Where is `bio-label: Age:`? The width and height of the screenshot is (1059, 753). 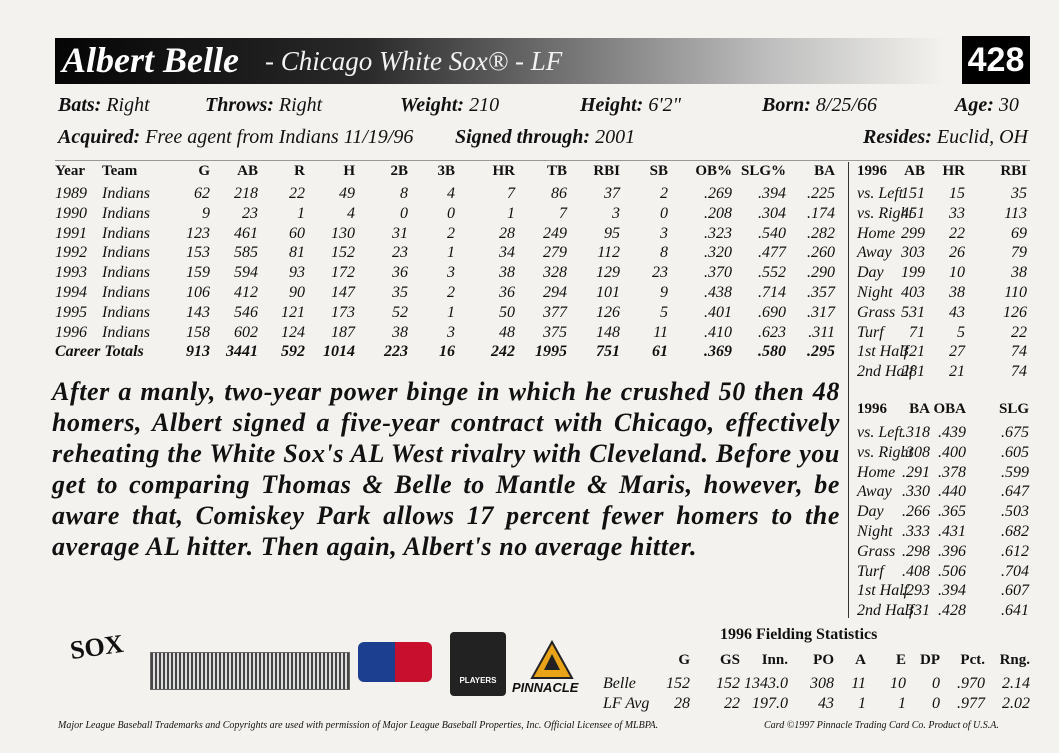
bio-label: Age: is located at coordinates (974, 105).